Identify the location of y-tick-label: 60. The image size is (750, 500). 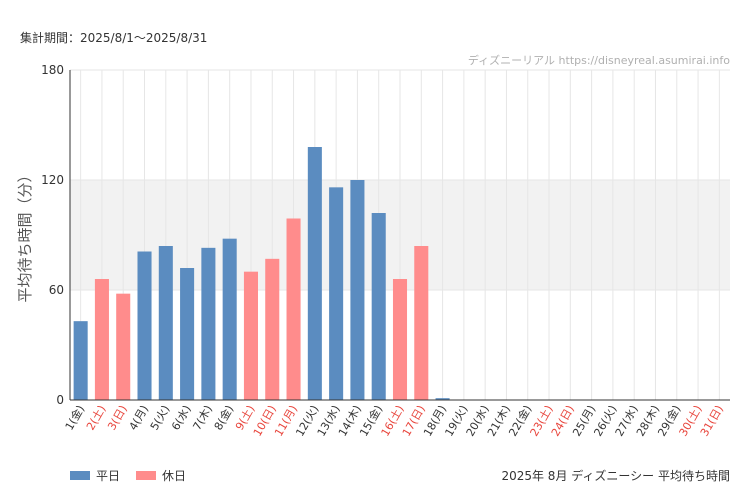
(56, 290).